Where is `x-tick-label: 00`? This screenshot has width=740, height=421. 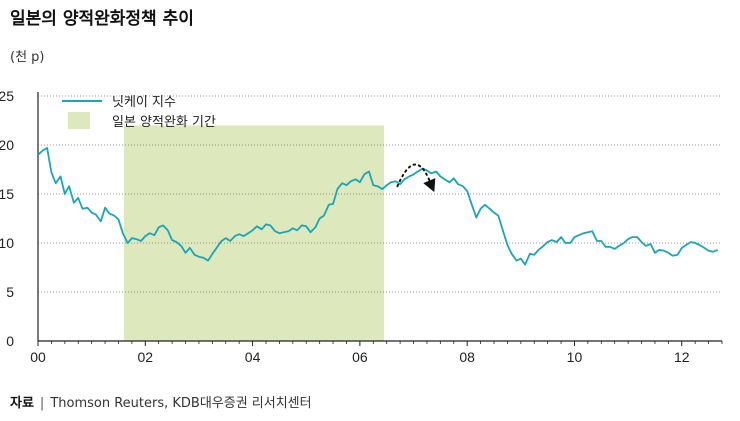 x-tick-label: 00 is located at coordinates (38, 357).